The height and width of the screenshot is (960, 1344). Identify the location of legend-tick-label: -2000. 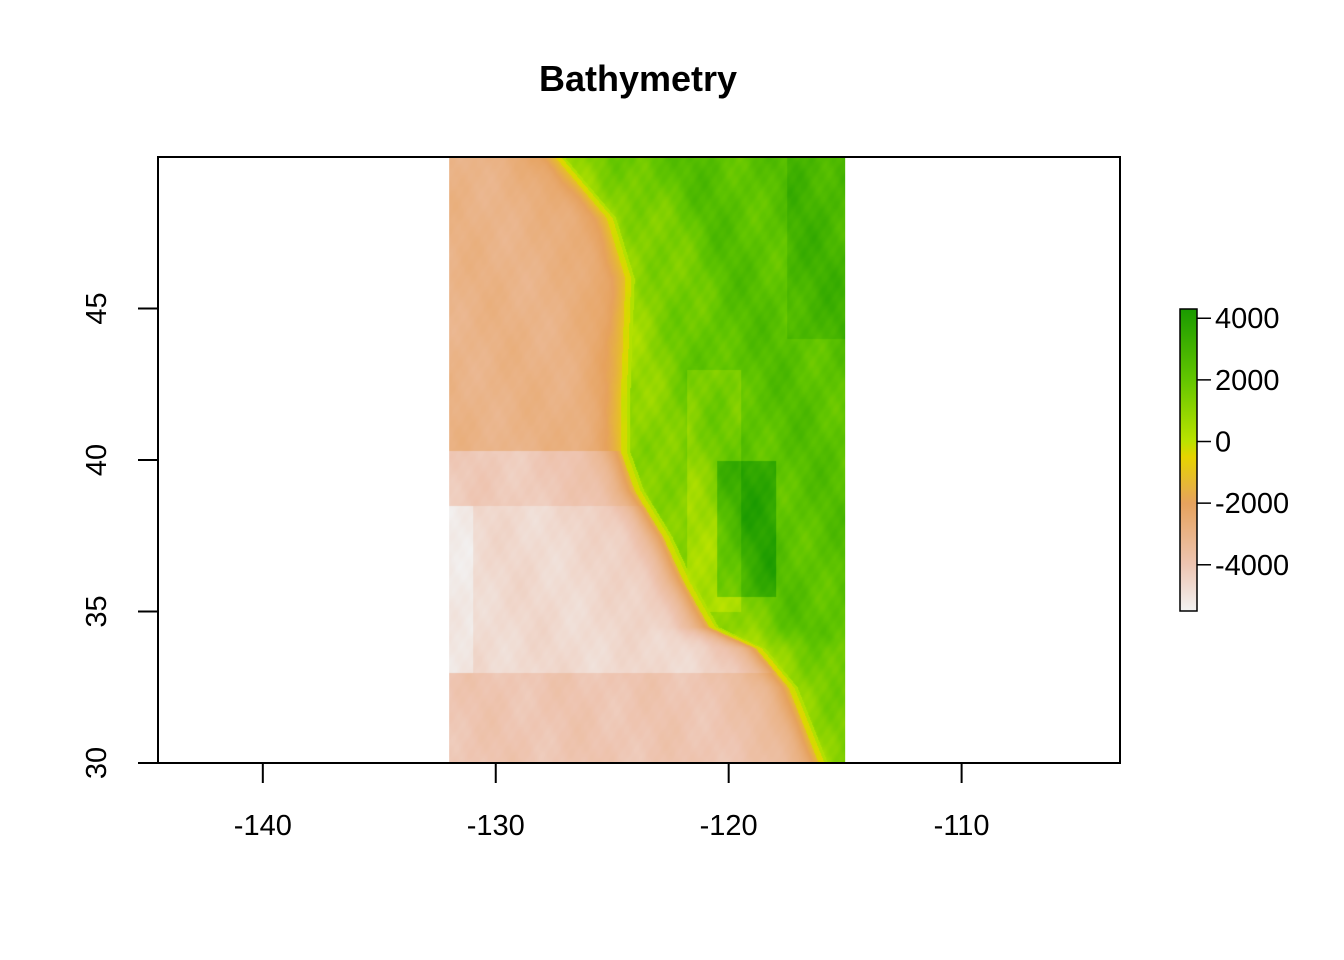
(1252, 504).